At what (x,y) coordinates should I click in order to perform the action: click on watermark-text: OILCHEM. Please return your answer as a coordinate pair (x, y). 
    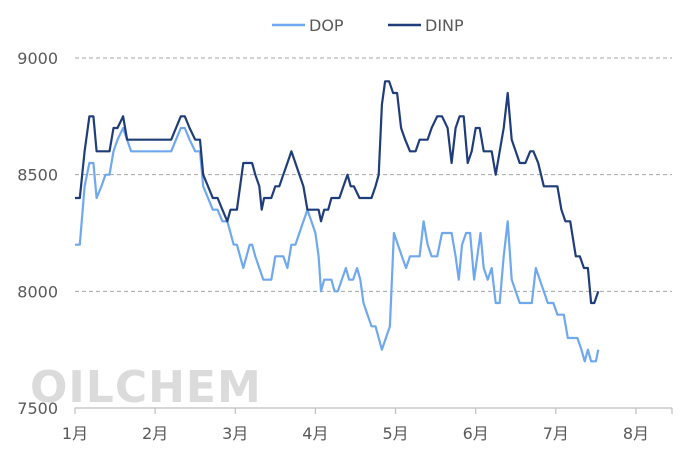
    Looking at the image, I should click on (146, 387).